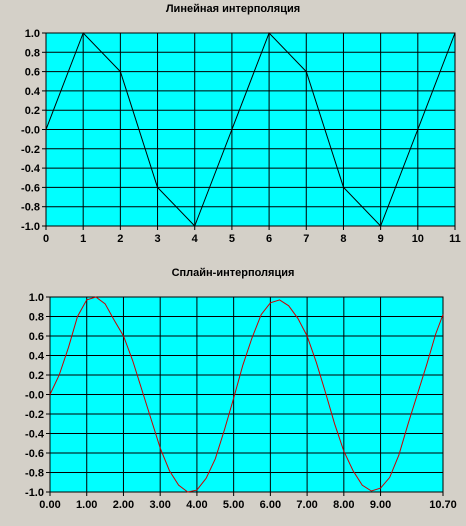  I want to click on x-tick-label: 8, so click(343, 239).